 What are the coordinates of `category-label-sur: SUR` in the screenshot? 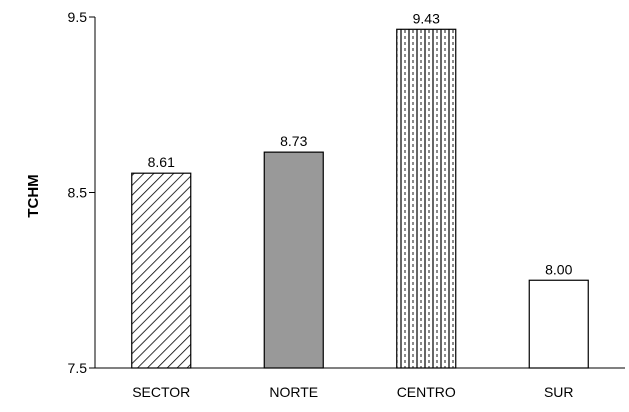 It's located at (559, 392).